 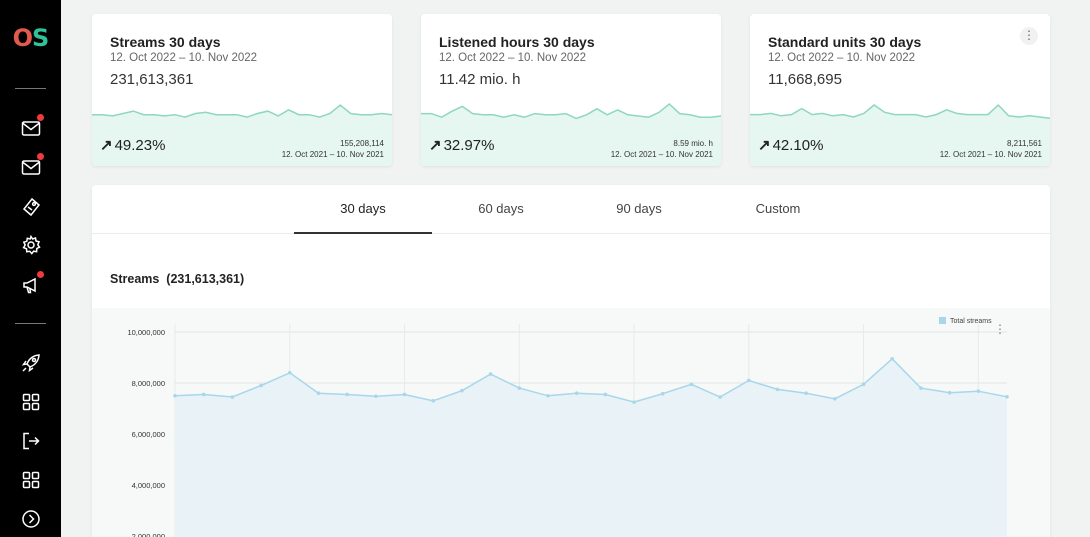 What do you see at coordinates (31, 402) in the screenshot?
I see `grid-icon` at bounding box center [31, 402].